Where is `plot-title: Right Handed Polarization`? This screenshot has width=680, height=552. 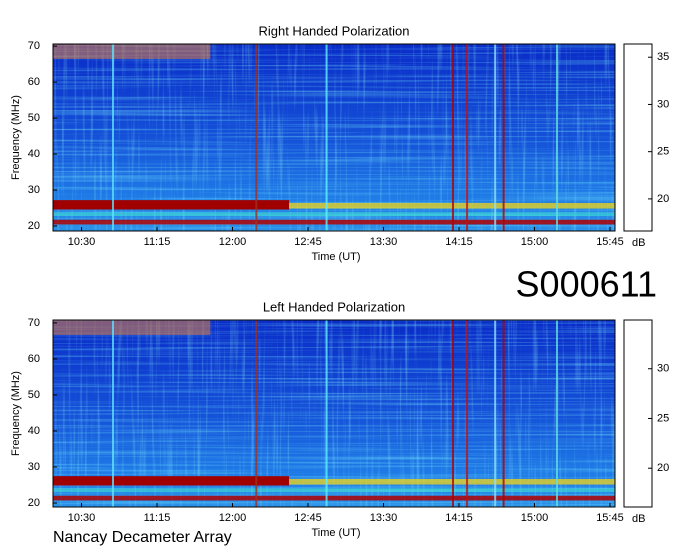
plot-title: Right Handed Polarization is located at coordinates (333, 30).